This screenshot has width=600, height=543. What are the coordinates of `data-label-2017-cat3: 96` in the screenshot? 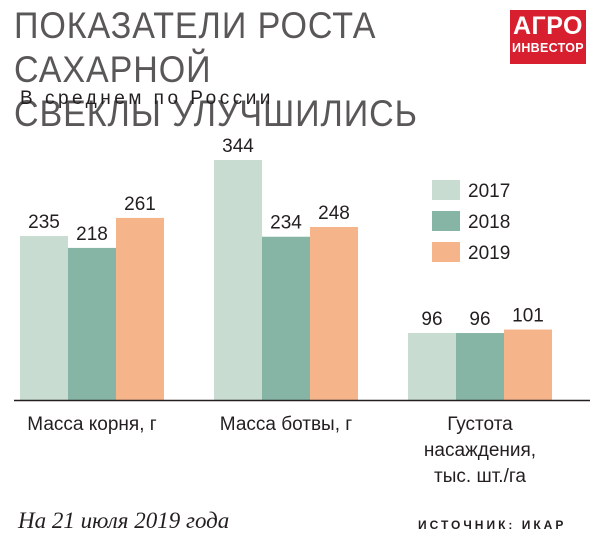 It's located at (431, 319).